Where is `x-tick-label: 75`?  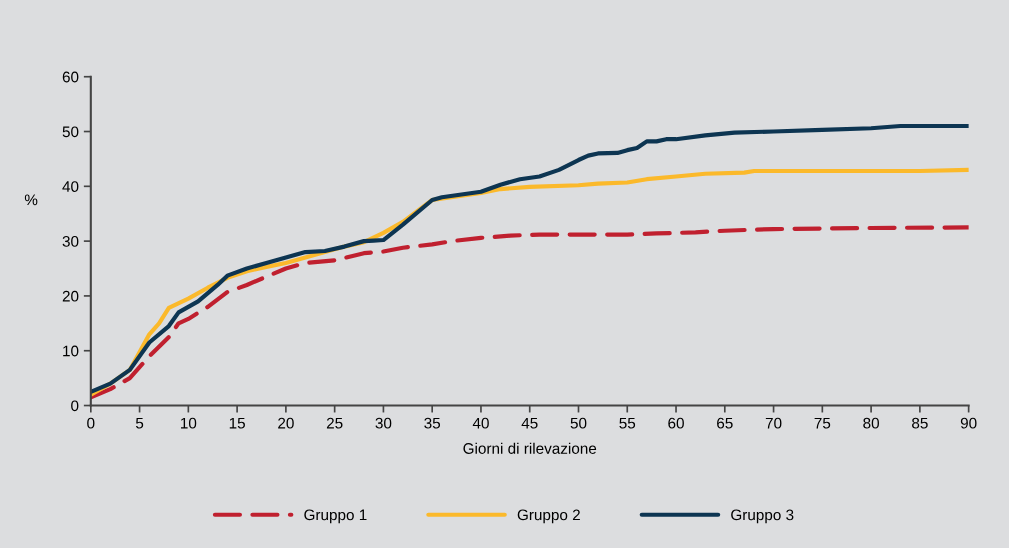
x-tick-label: 75 is located at coordinates (822, 423).